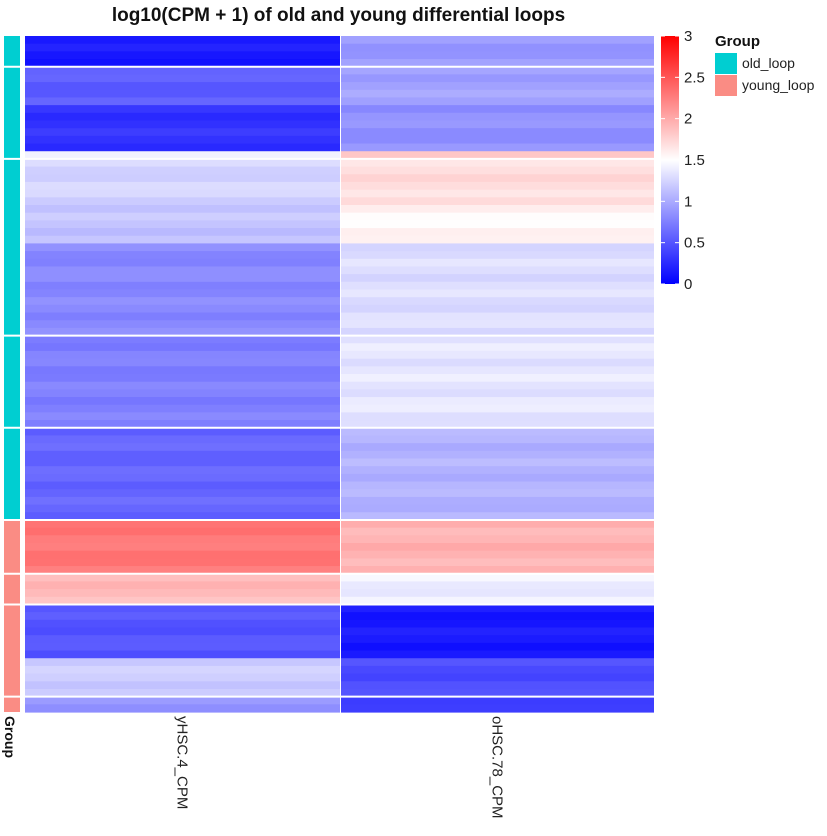 Image resolution: width=827 pixels, height=836 pixels. I want to click on colorbar-tick-label: 2.5, so click(694, 77).